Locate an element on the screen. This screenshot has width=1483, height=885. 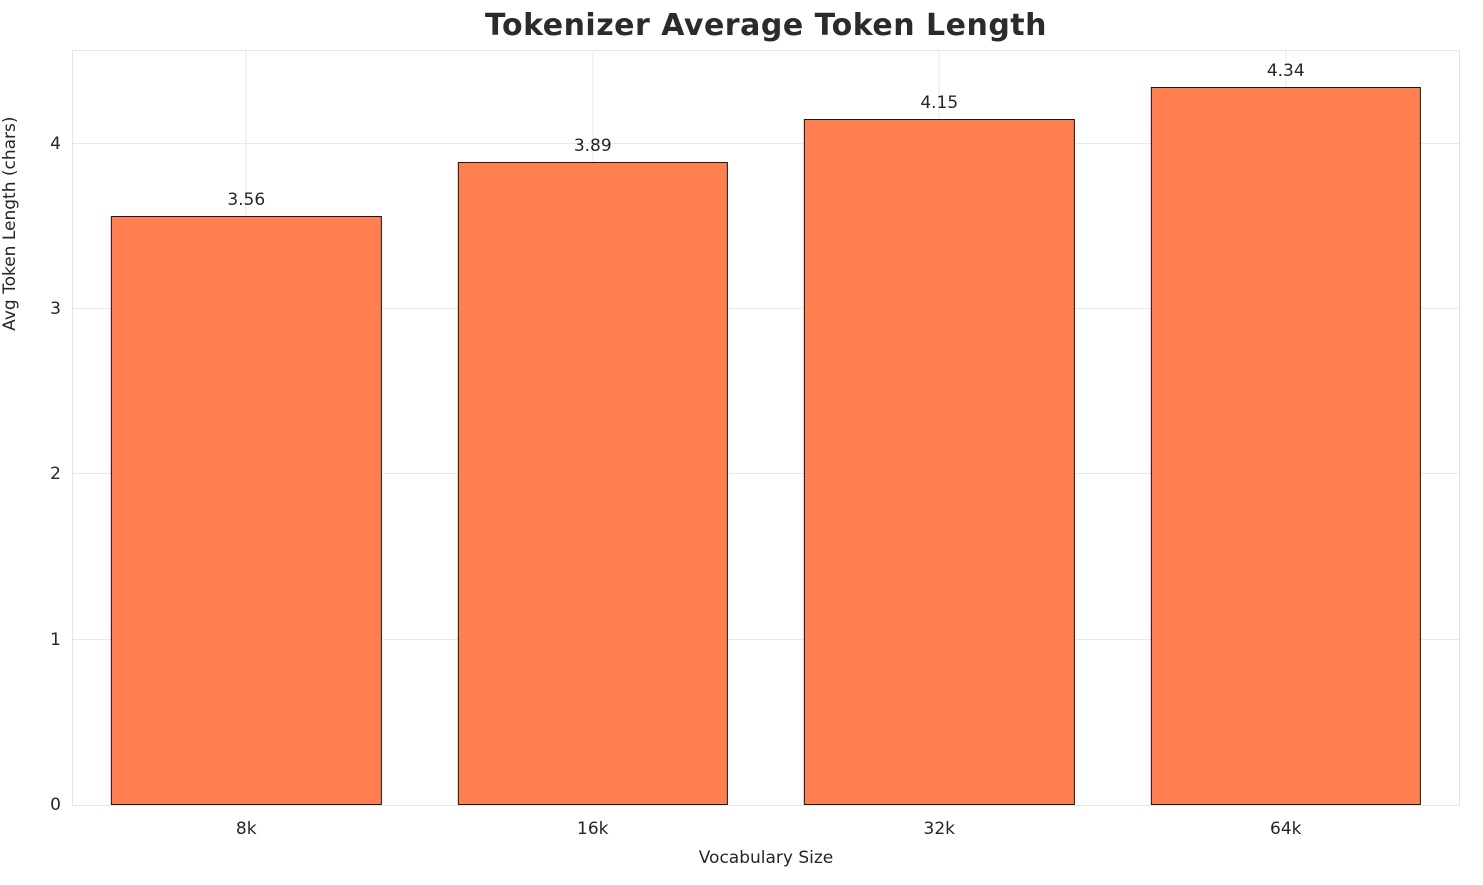
x-tick-label: 64k is located at coordinates (1286, 829).